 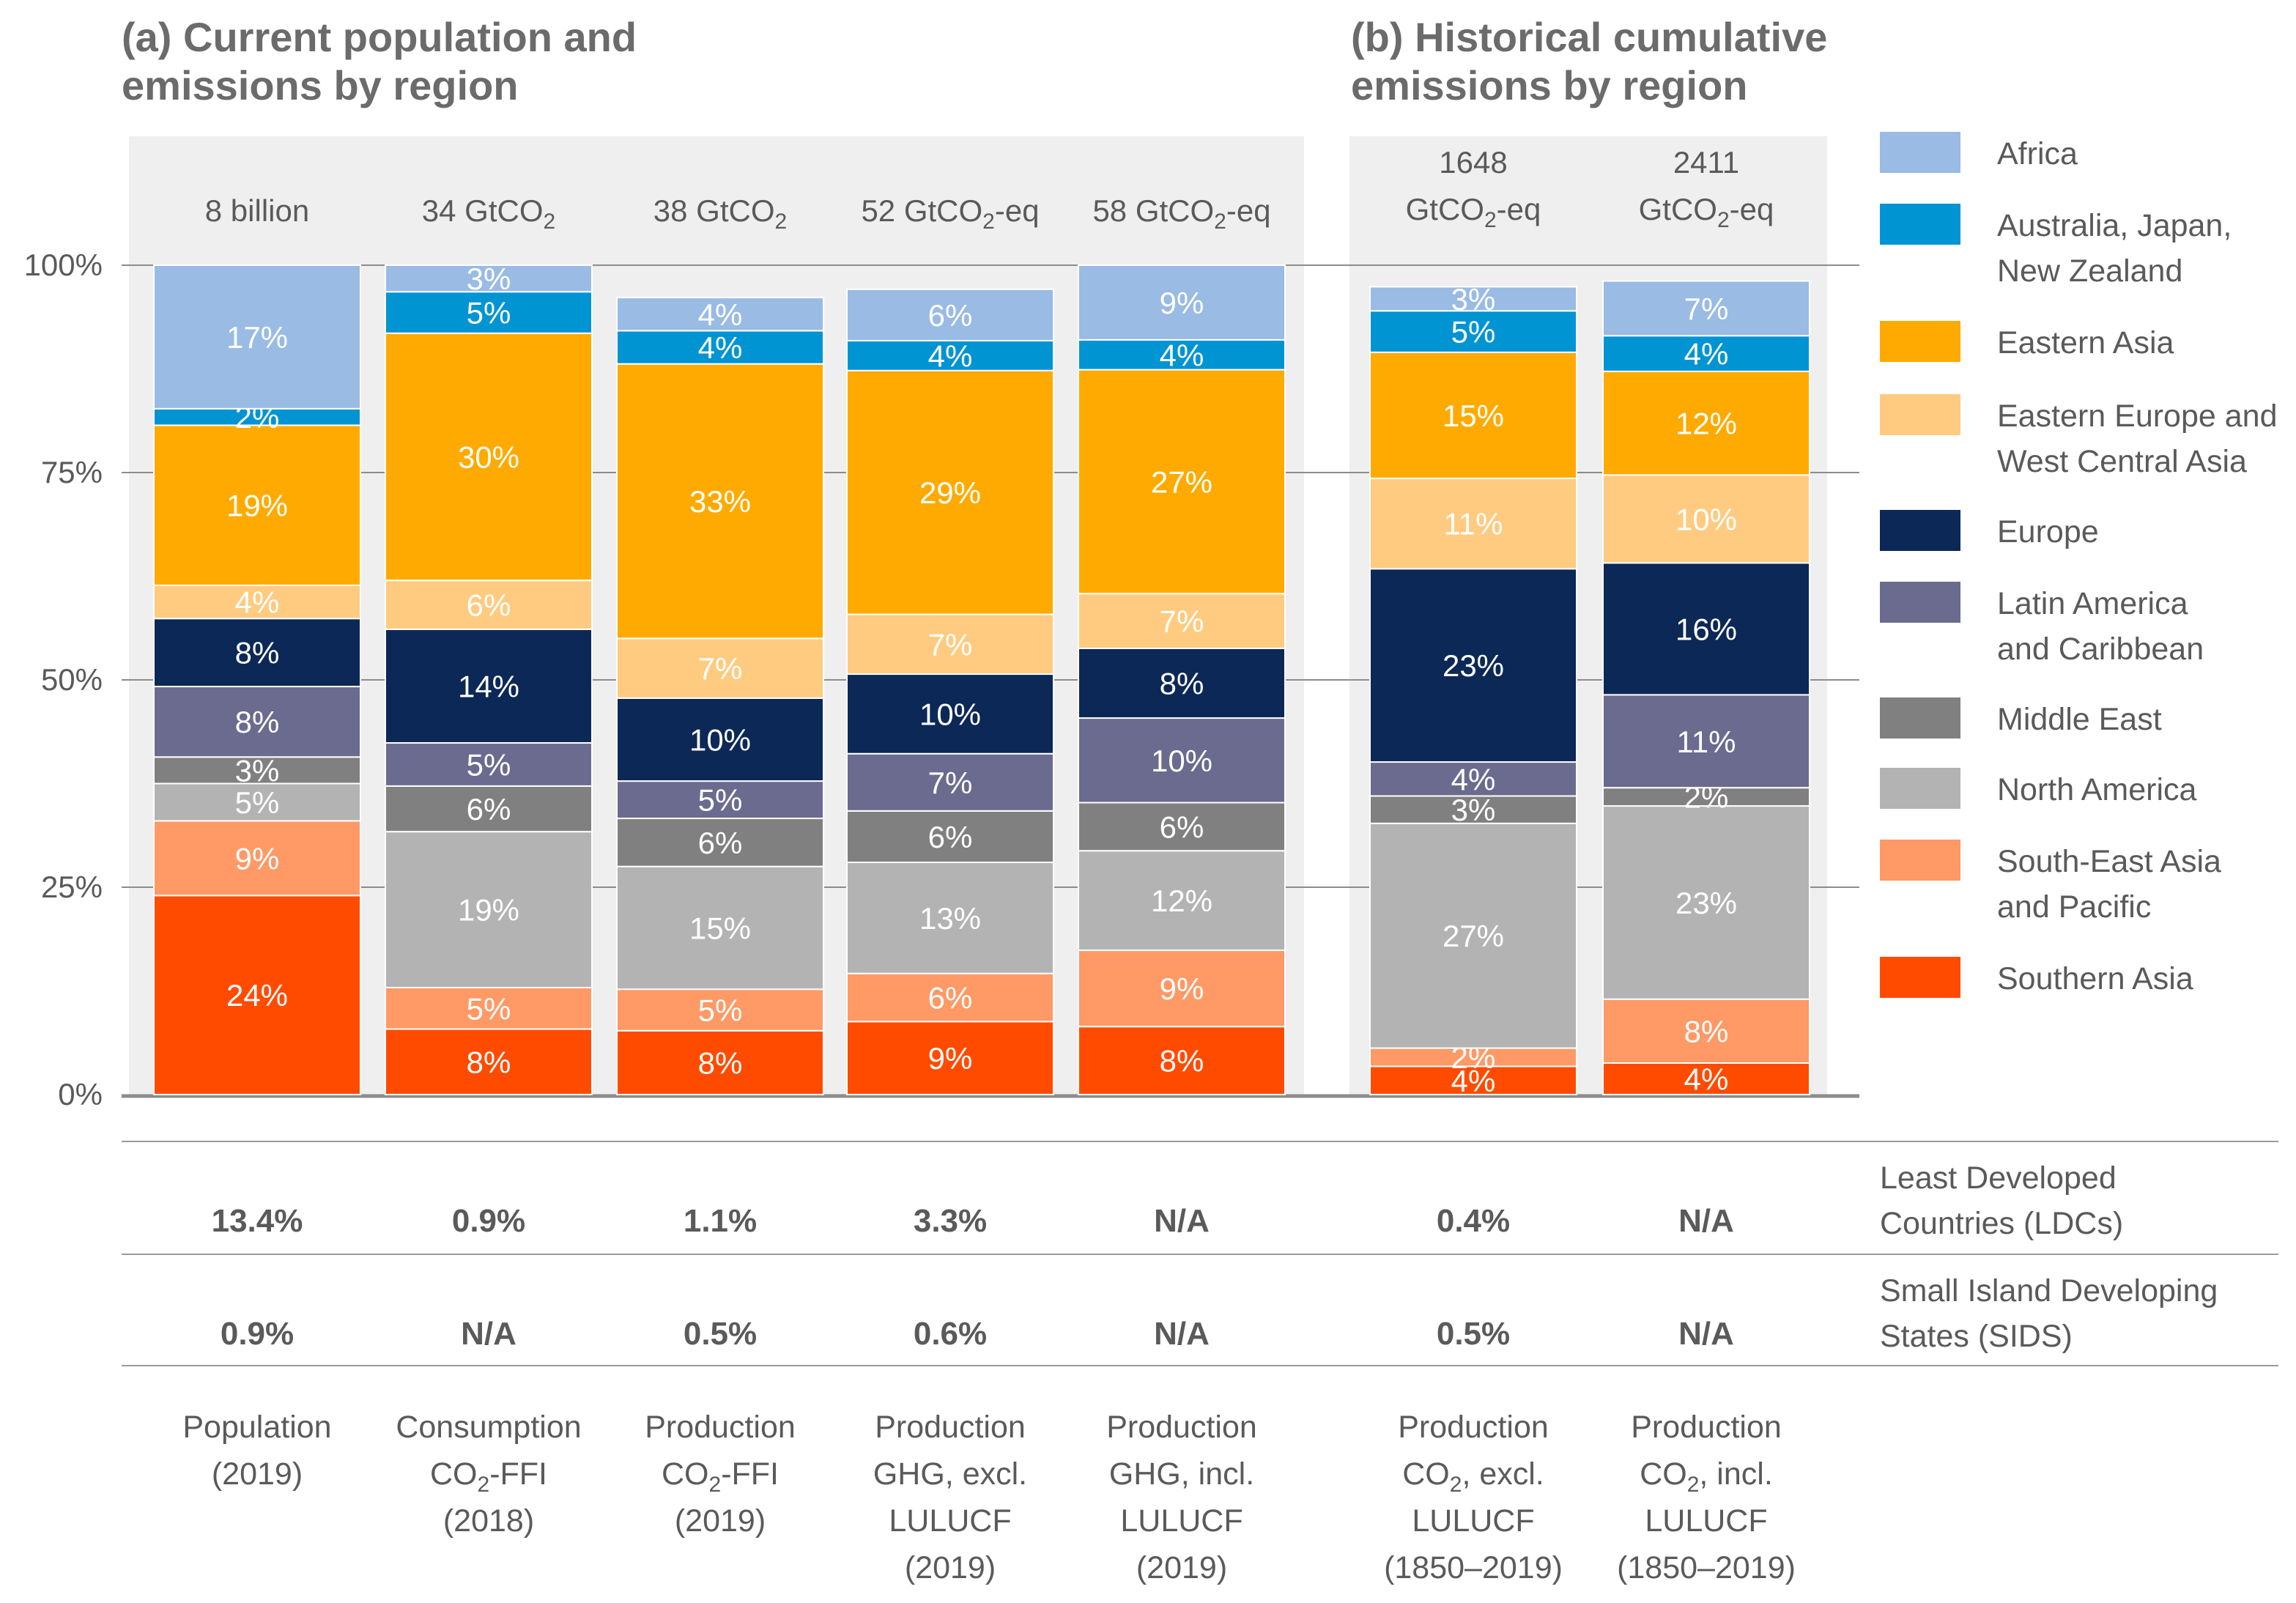 What do you see at coordinates (950, 644) in the screenshot?
I see `segment-label-ee_wca: 7%` at bounding box center [950, 644].